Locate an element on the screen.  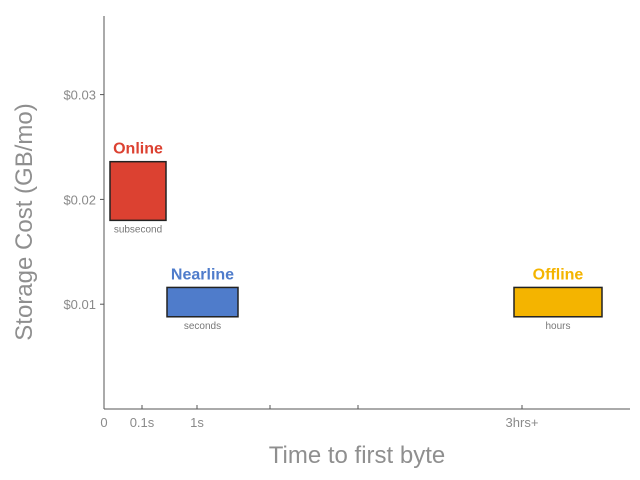
storage-class-offline: Offline hours is located at coordinates (558, 299).